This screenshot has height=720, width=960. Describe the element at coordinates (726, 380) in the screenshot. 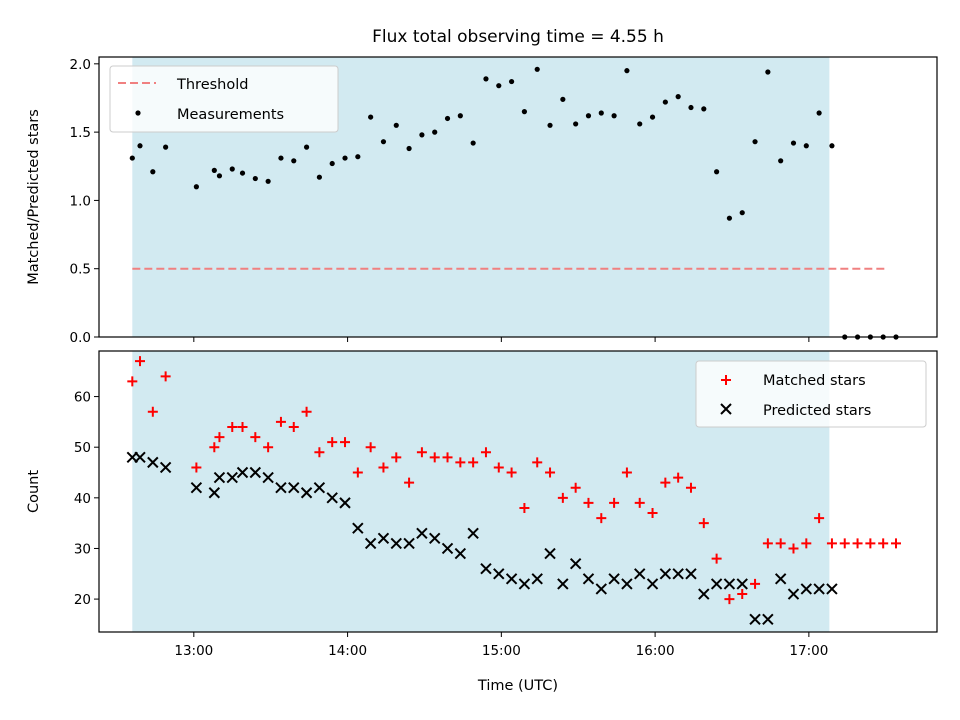

I see `legend-matched-swatch` at that location.